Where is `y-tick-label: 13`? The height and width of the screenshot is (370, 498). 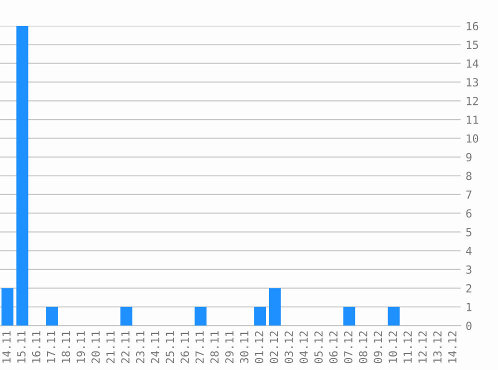
y-tick-label: 13 is located at coordinates (472, 82).